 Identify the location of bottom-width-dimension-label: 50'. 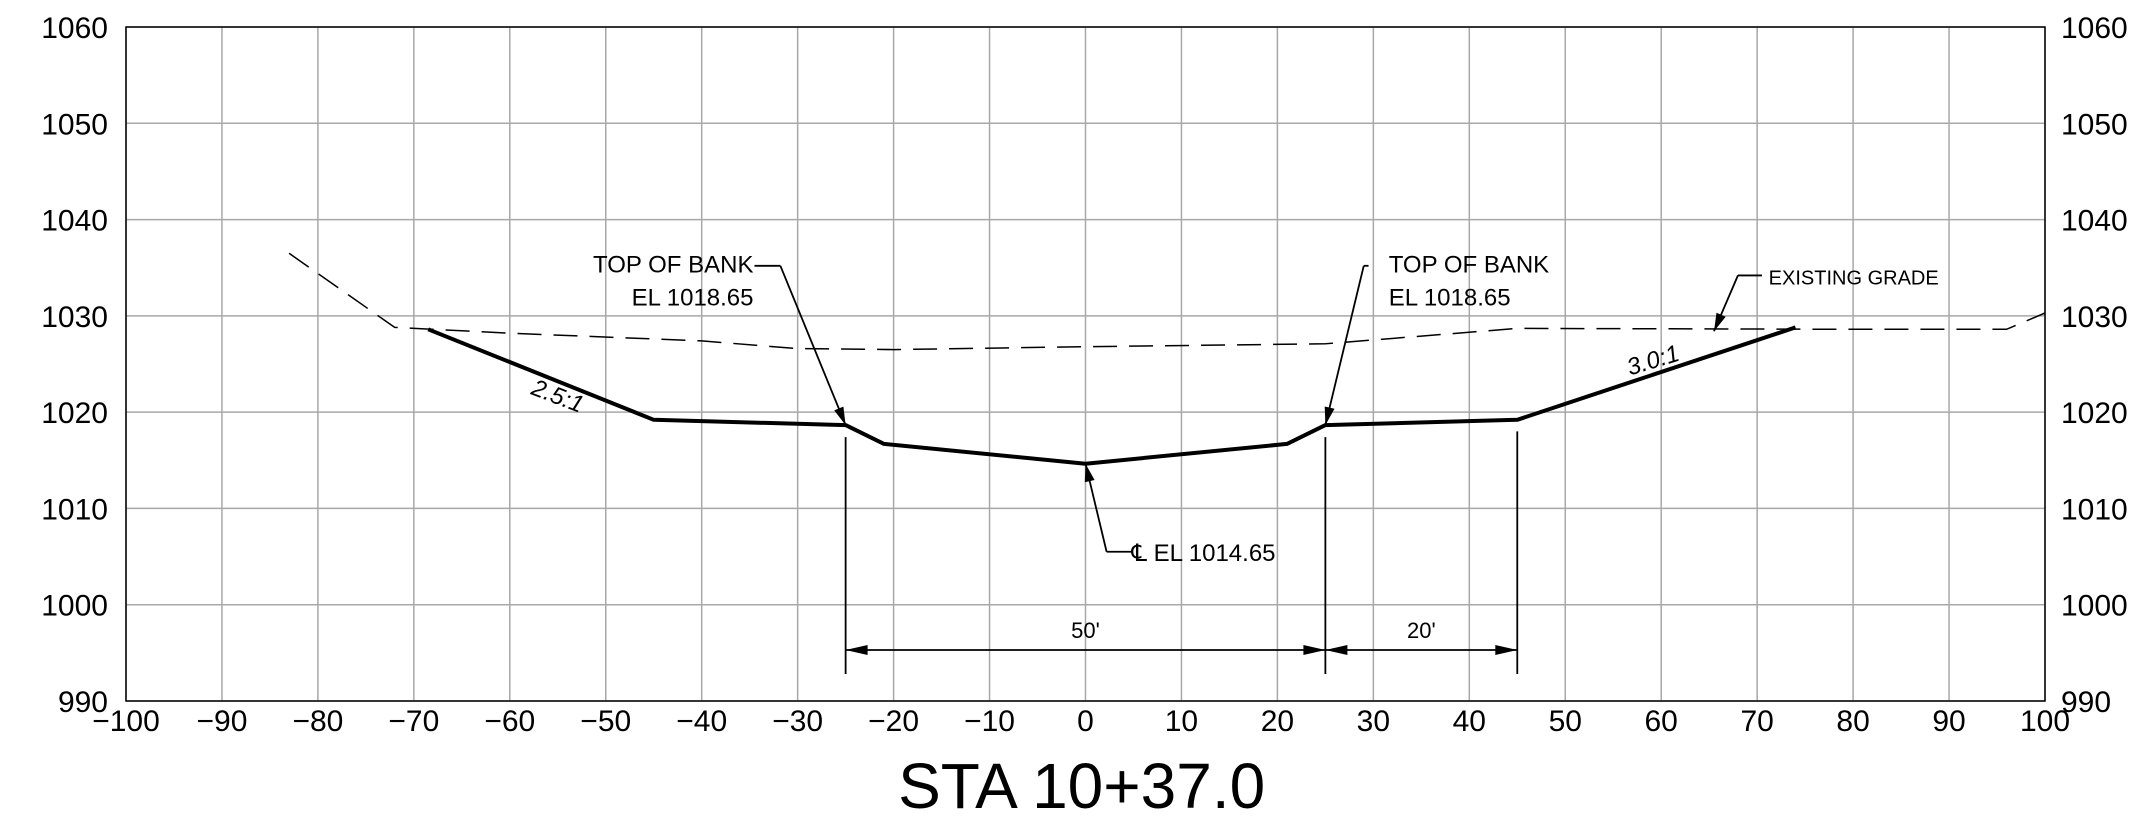
(1085, 630).